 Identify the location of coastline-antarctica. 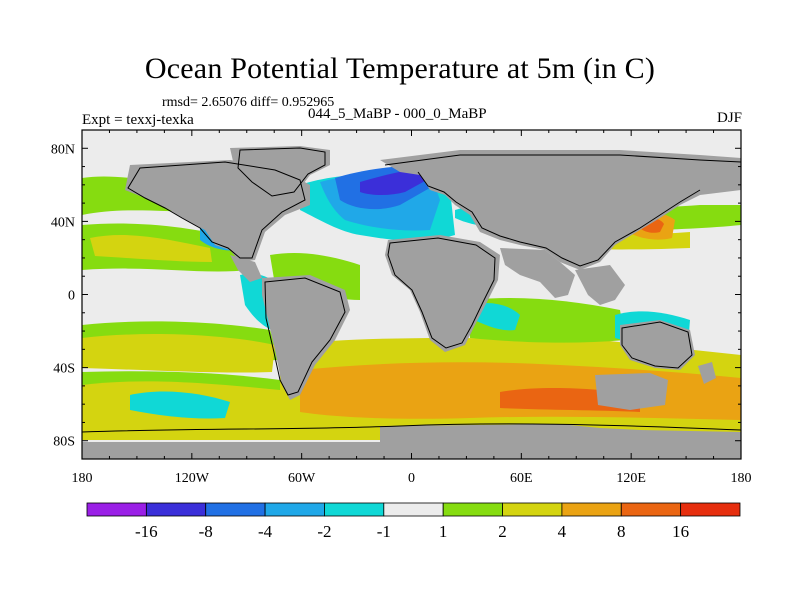
(411, 428).